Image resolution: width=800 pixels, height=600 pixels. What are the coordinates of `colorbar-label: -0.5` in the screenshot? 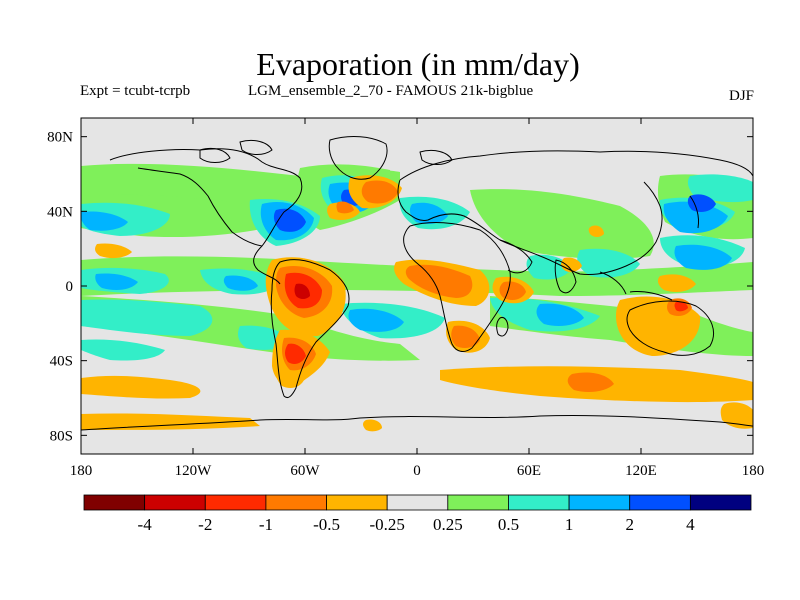 It's located at (326, 524).